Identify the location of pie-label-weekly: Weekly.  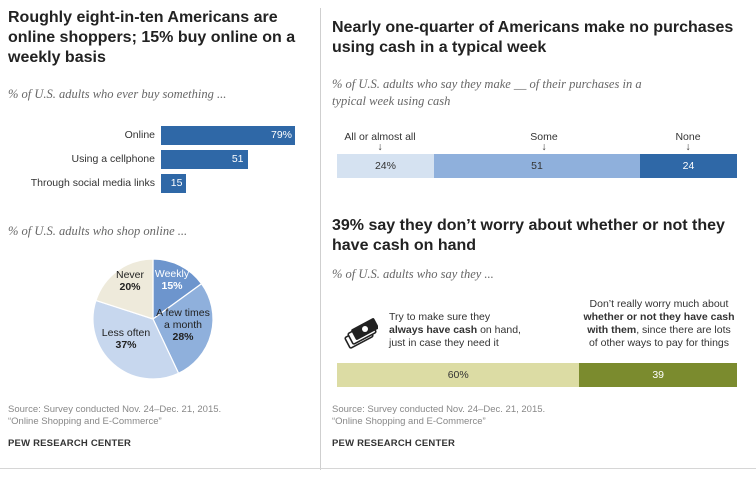
(172, 274).